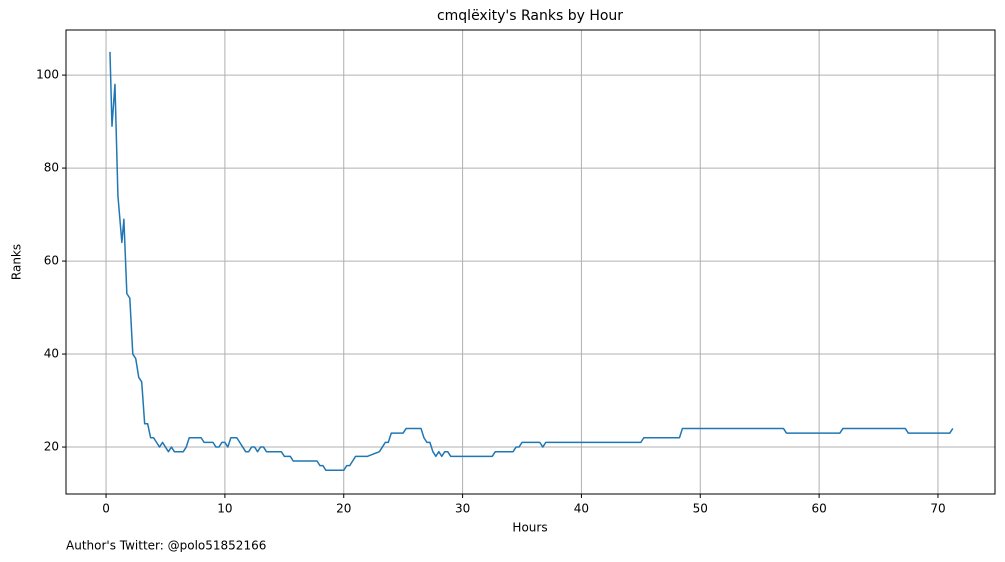 The width and height of the screenshot is (1005, 562). I want to click on x-tick-label: 70, so click(937, 509).